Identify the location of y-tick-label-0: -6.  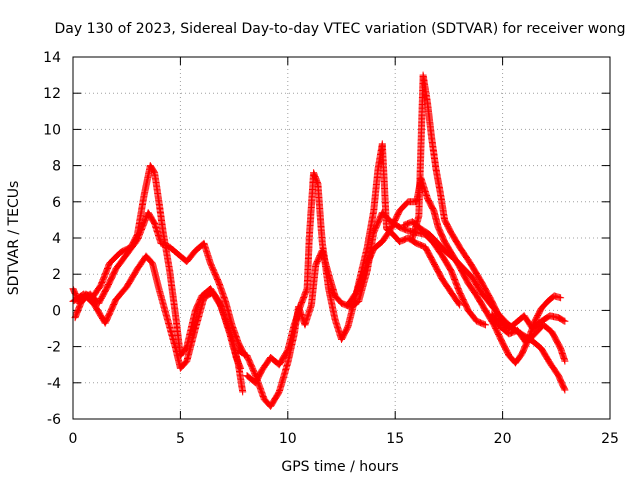
(54, 420).